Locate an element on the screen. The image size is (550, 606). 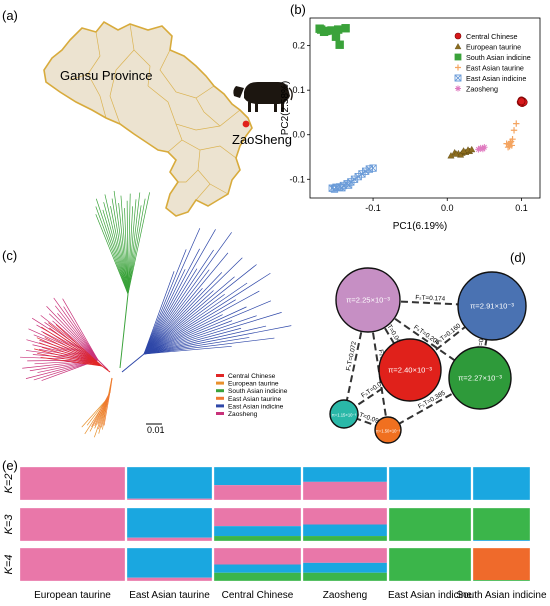
network-node-label-eai: π=2.91×10⁻³ is located at coordinates (492, 306).